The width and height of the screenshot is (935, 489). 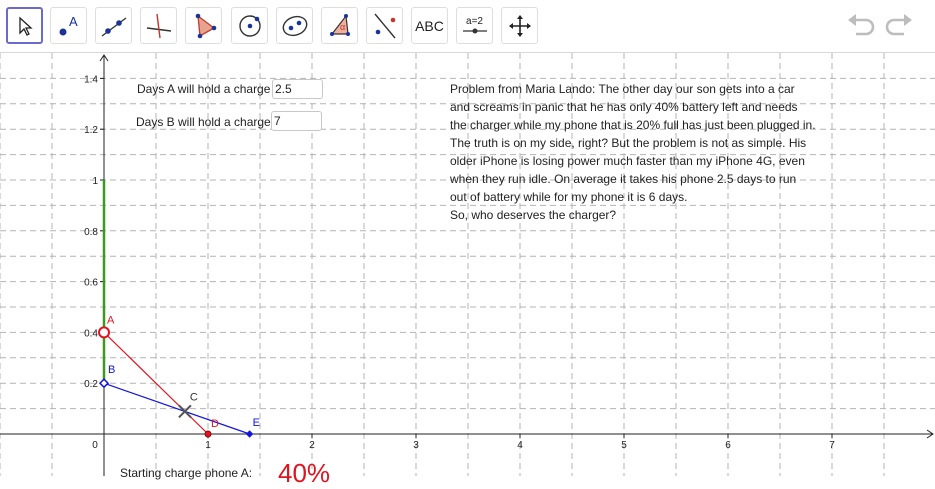 What do you see at coordinates (95, 445) in the screenshot?
I see `x-tick-label: 0` at bounding box center [95, 445].